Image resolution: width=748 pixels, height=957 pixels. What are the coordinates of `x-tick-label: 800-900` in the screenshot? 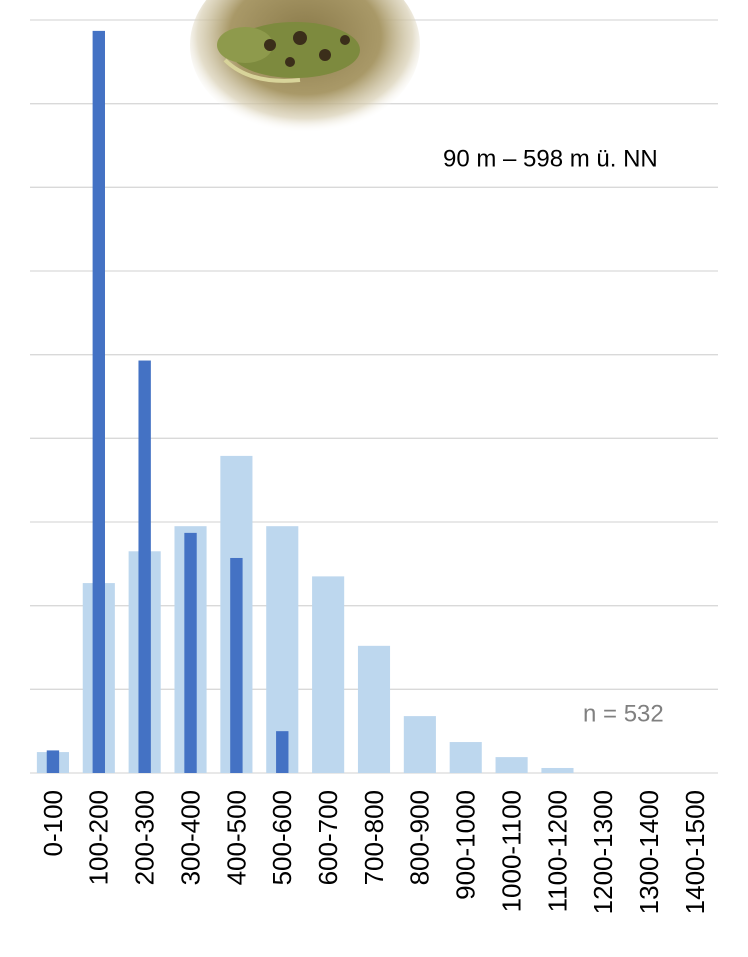 It's located at (420, 837).